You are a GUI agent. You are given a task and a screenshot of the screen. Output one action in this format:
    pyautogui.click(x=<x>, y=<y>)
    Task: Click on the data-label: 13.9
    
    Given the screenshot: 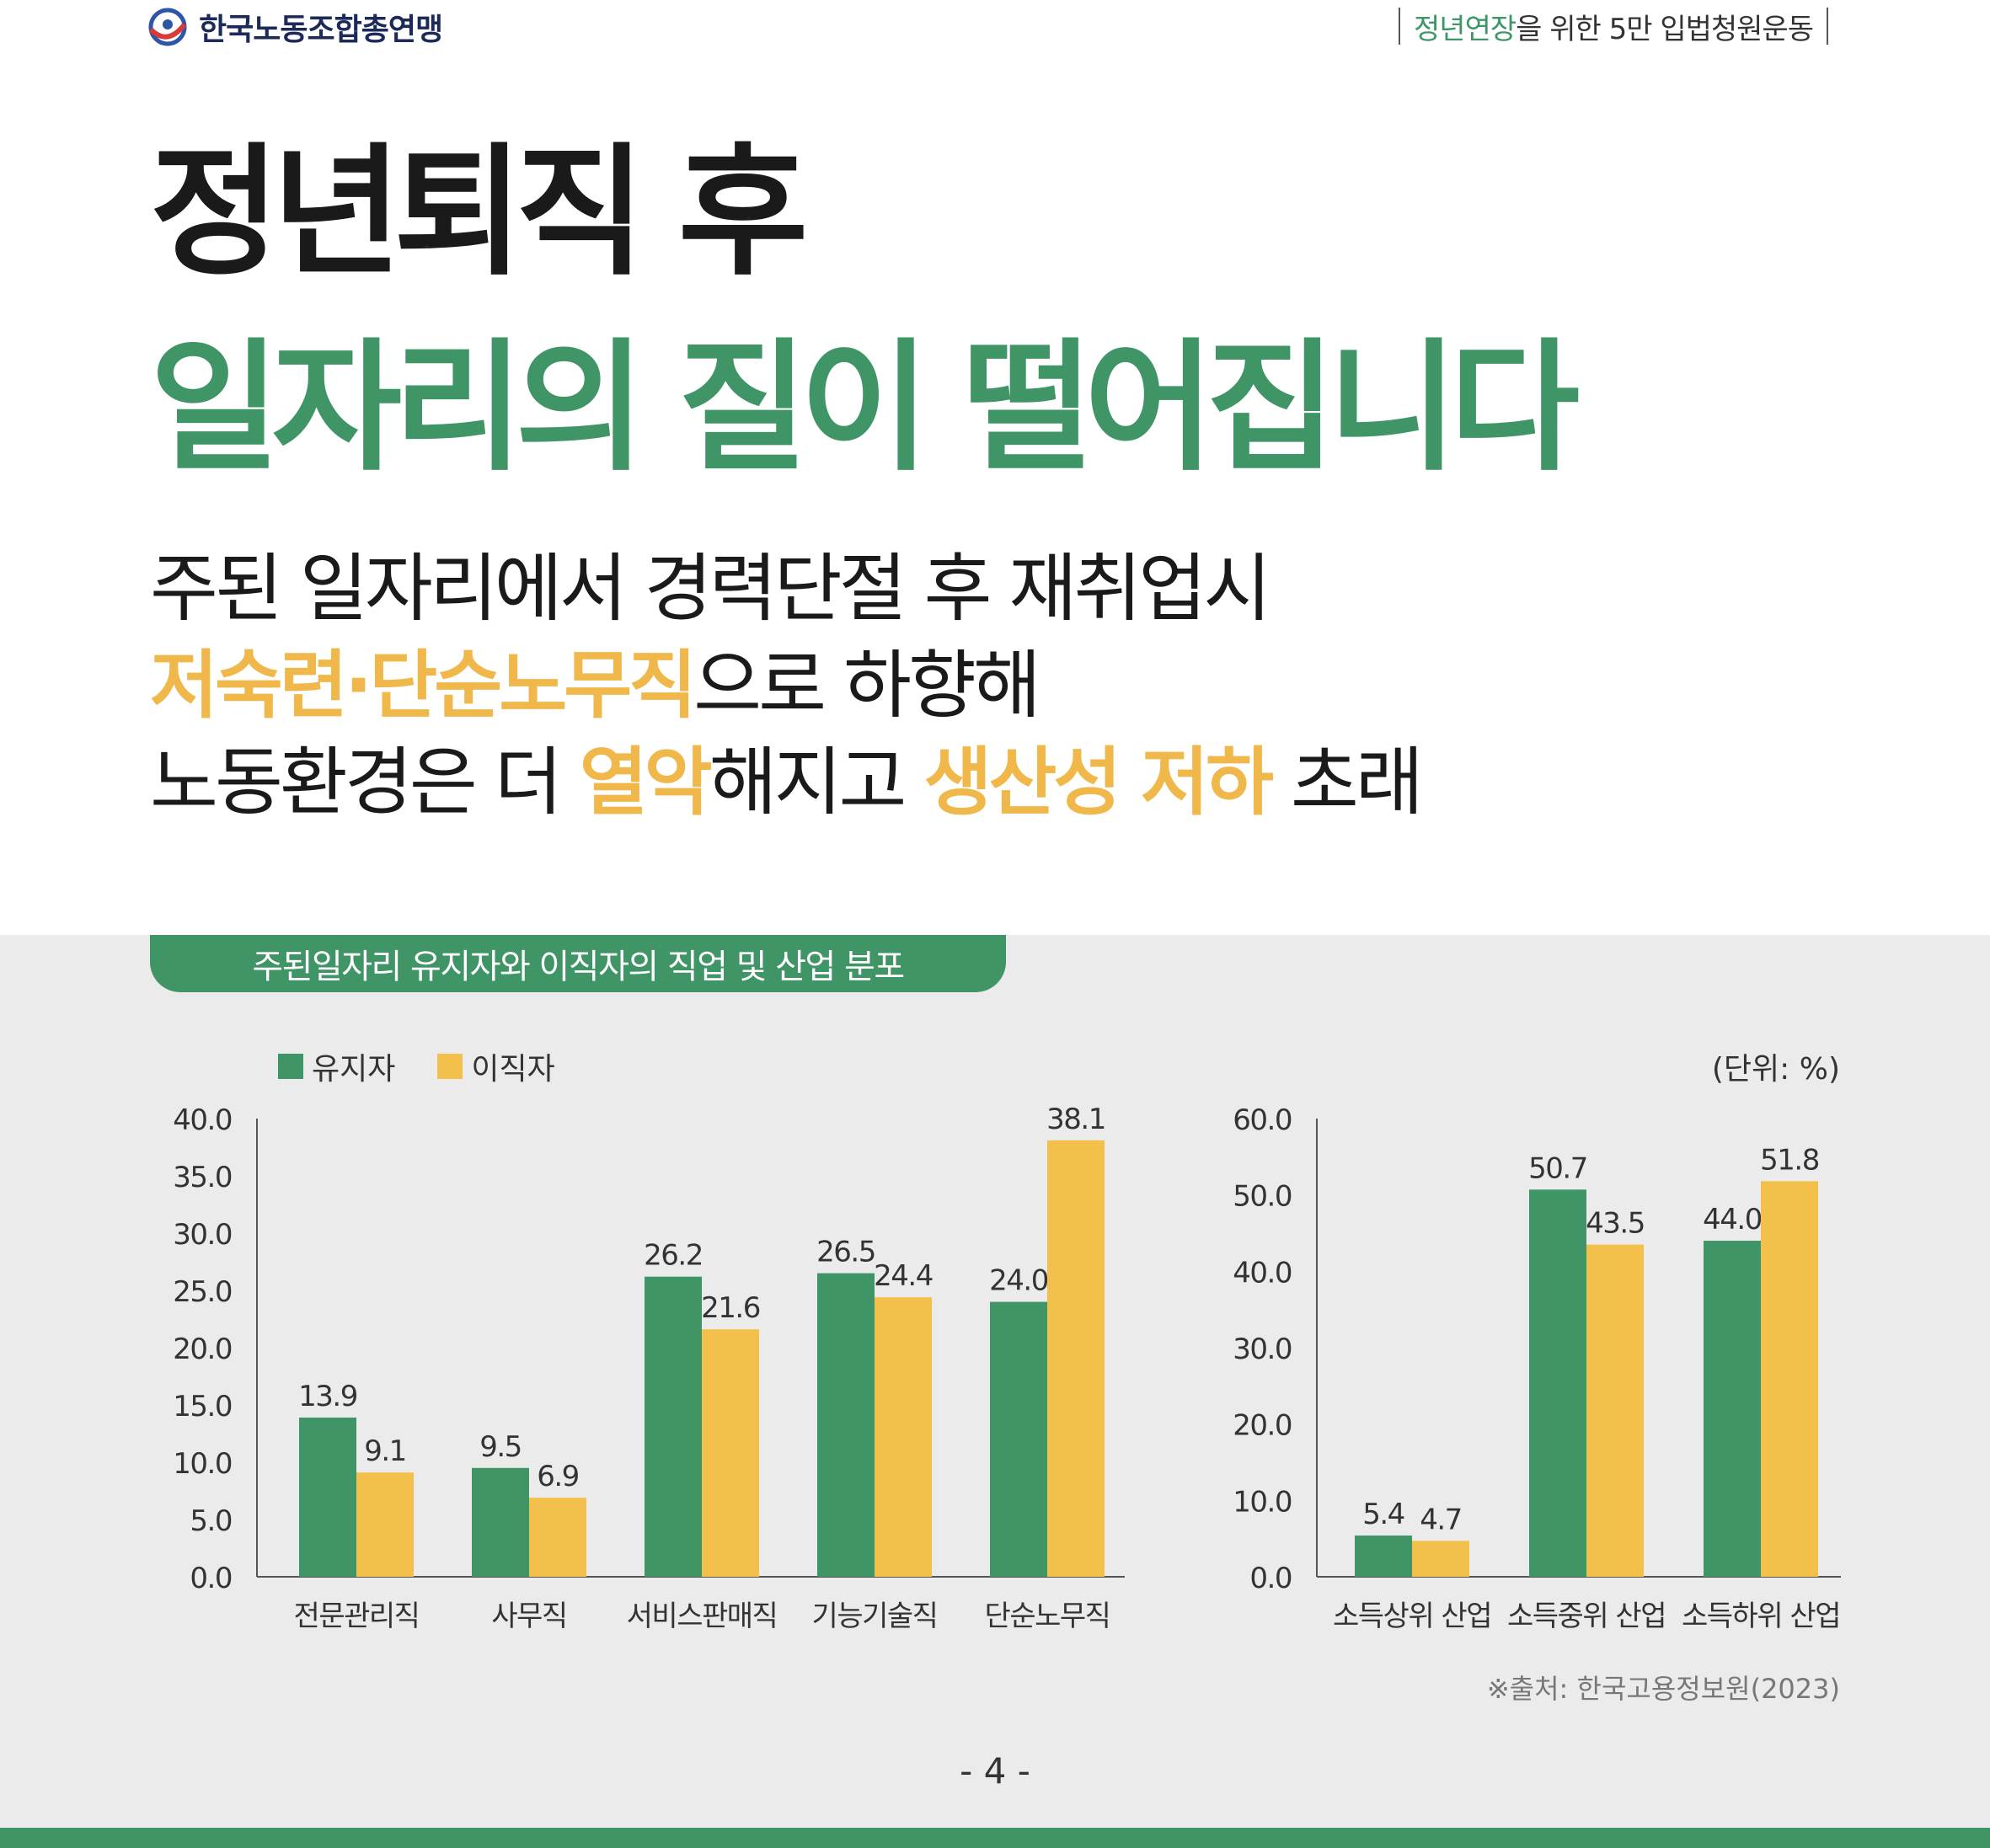 What is the action you would take?
    pyautogui.click(x=327, y=1396)
    